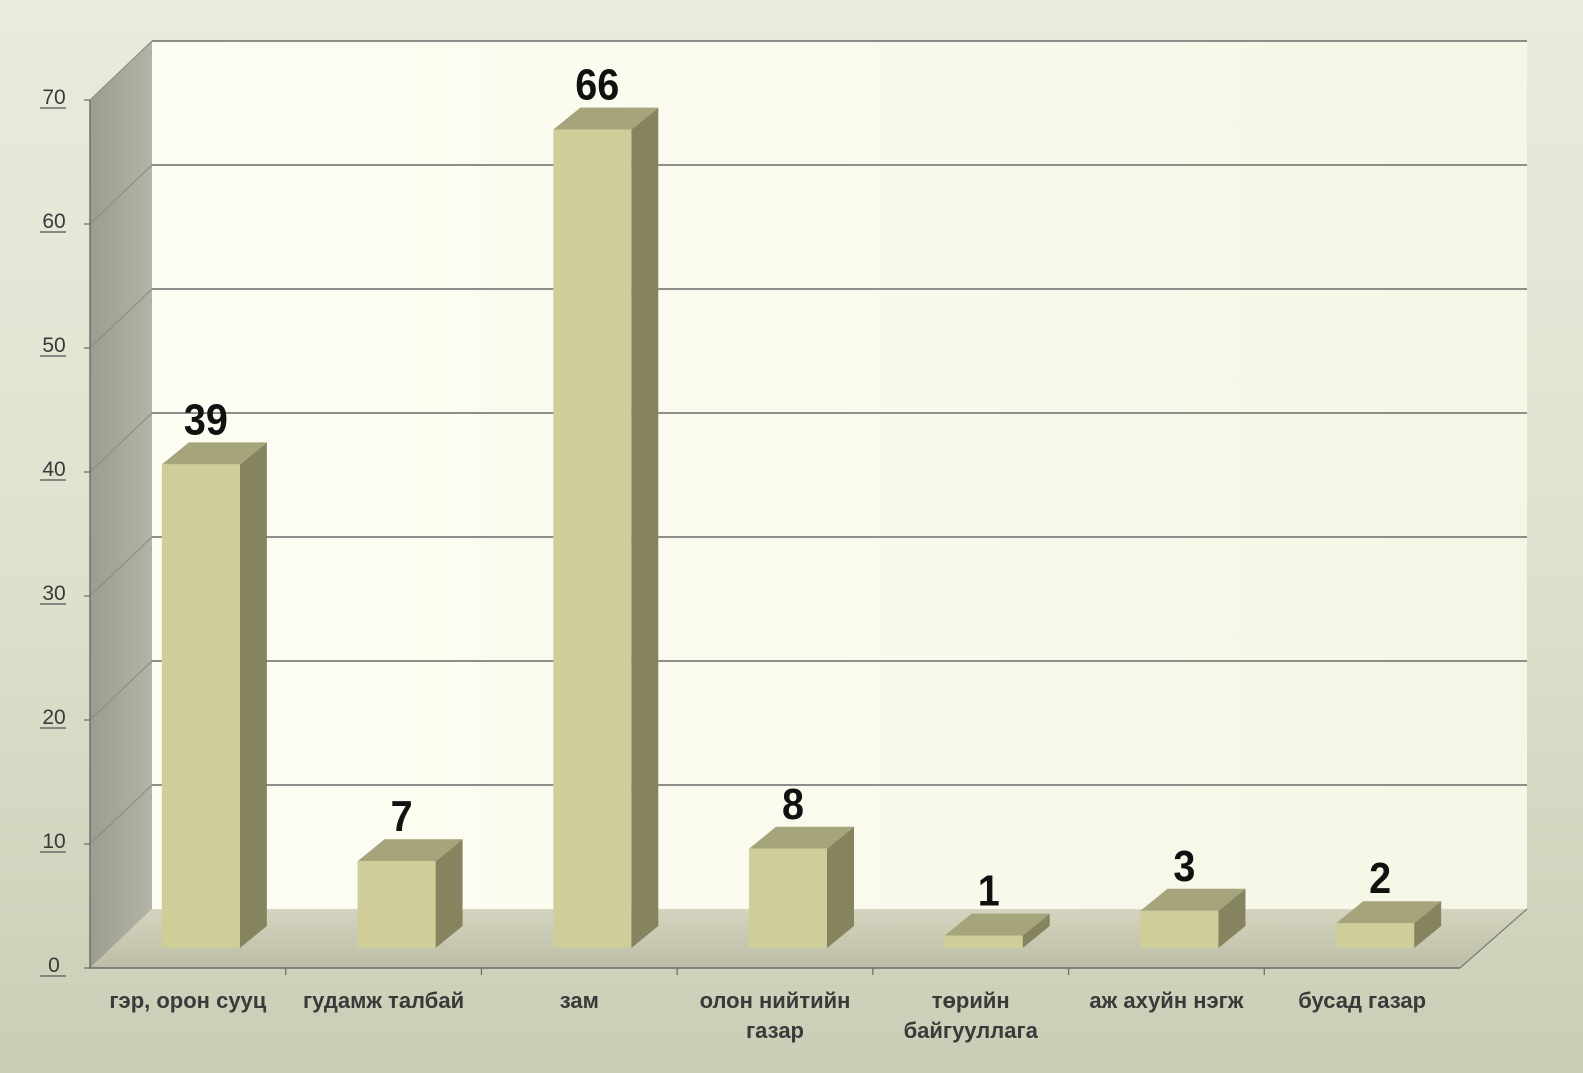  Describe the element at coordinates (793, 804) in the screenshot. I see `data-label: 8` at that location.